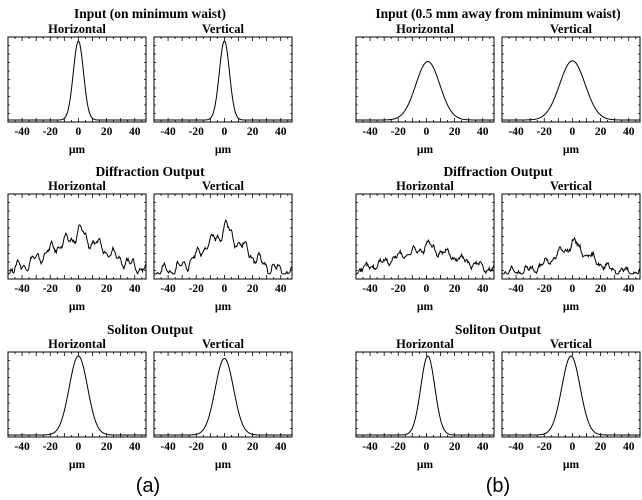  I want to click on plot-2-1: Vertical -40 -20 0 20 40 µm, so click(223, 404).